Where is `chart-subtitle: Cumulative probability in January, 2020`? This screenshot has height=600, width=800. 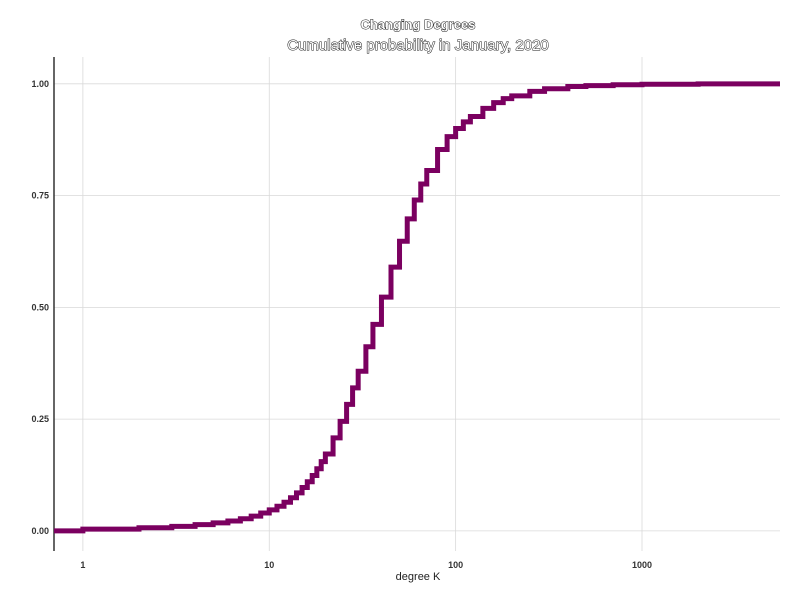
chart-subtitle: Cumulative probability in January, 2020 is located at coordinates (418, 45).